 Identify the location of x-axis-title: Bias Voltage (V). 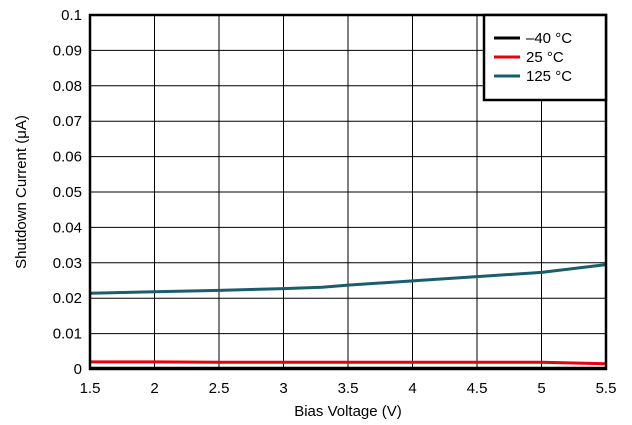
(348, 411).